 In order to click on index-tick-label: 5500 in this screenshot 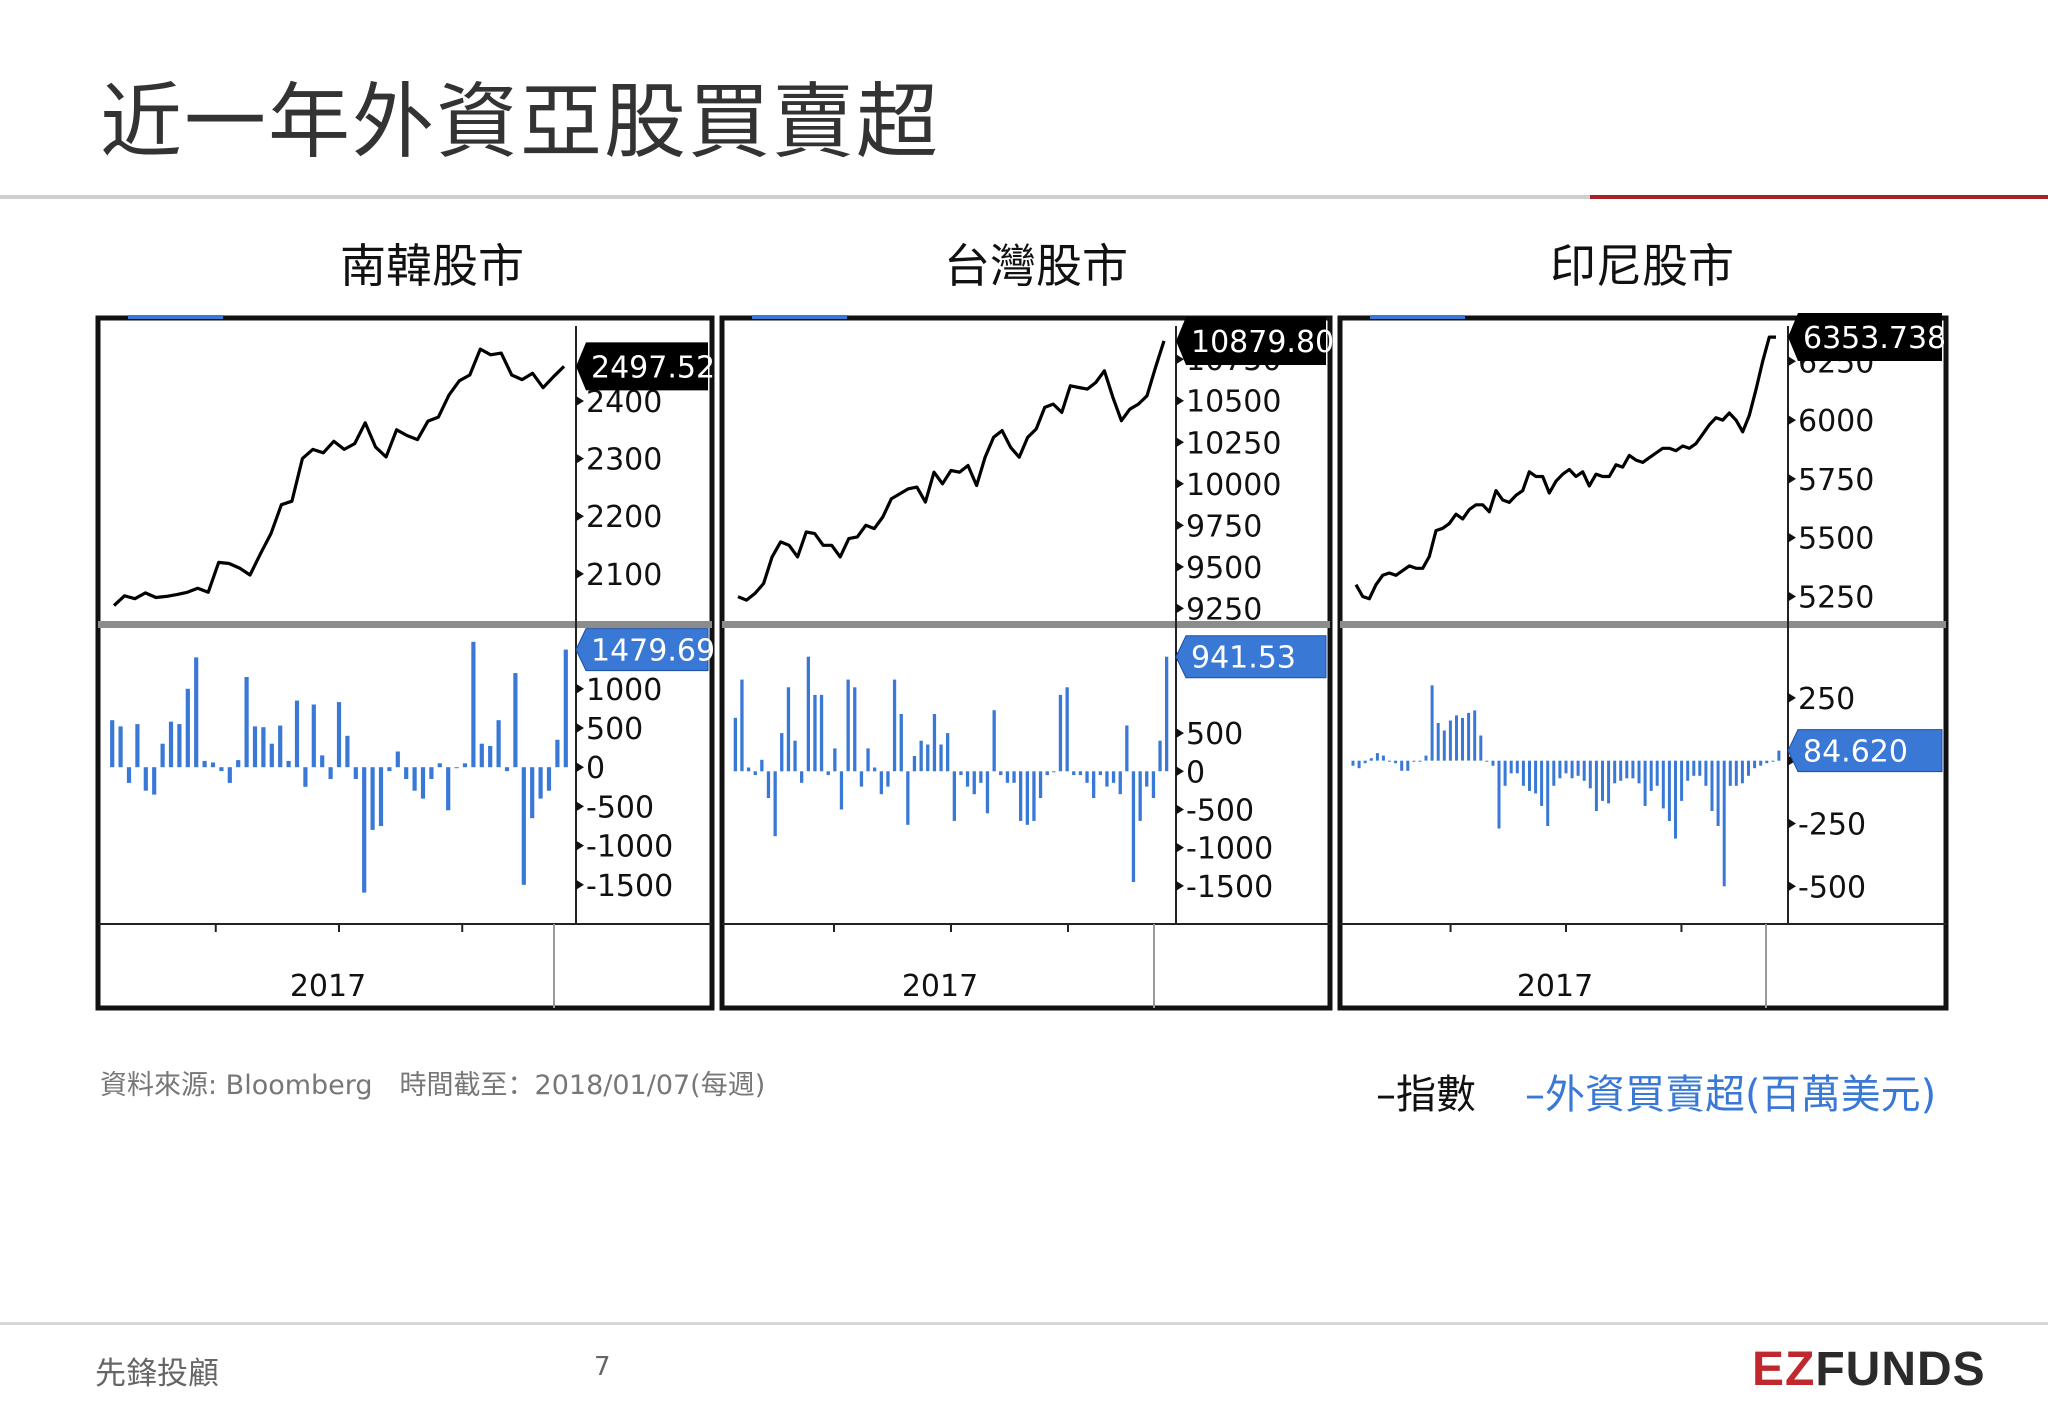, I will do `click(1836, 539)`.